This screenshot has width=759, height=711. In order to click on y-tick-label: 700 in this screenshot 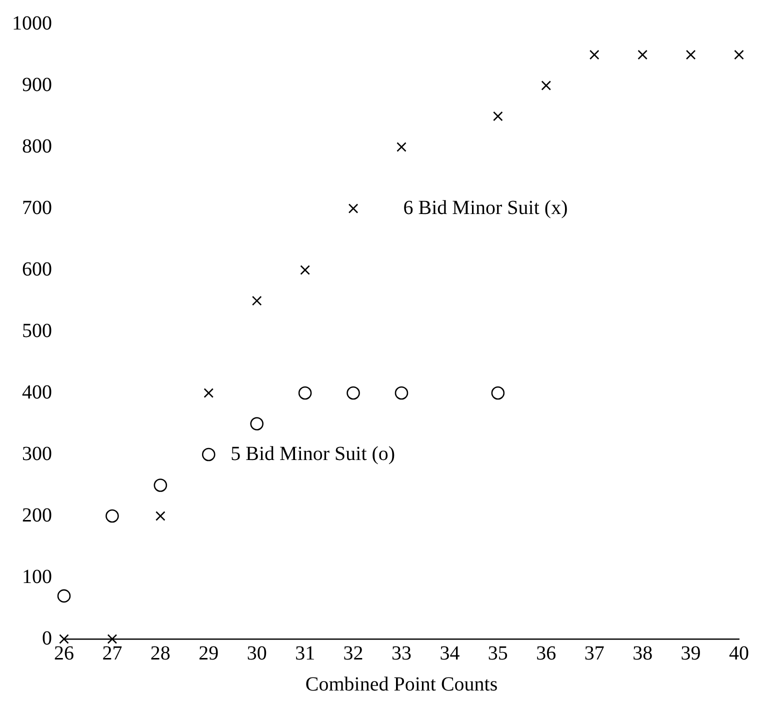, I will do `click(37, 207)`.